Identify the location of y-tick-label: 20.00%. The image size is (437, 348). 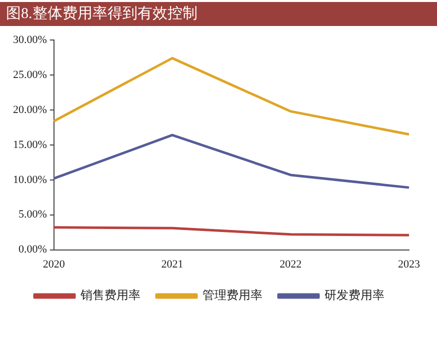
(29, 110).